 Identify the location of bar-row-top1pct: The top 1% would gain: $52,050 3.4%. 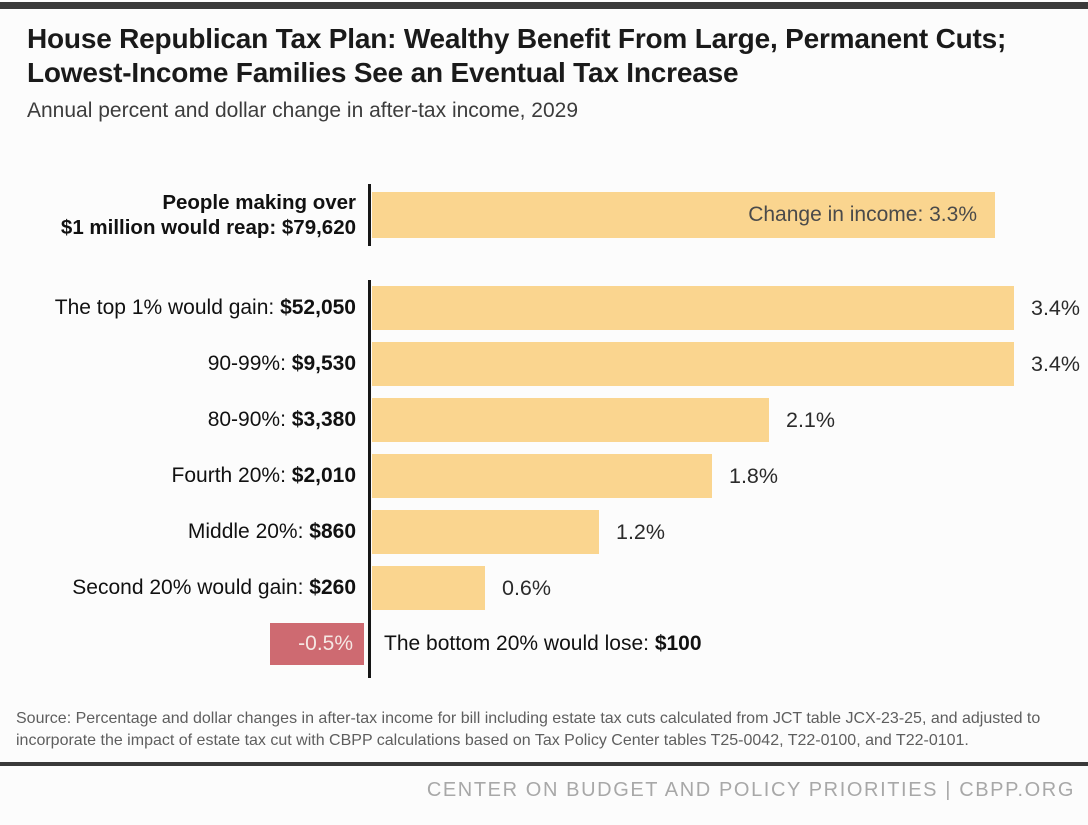
(544, 308).